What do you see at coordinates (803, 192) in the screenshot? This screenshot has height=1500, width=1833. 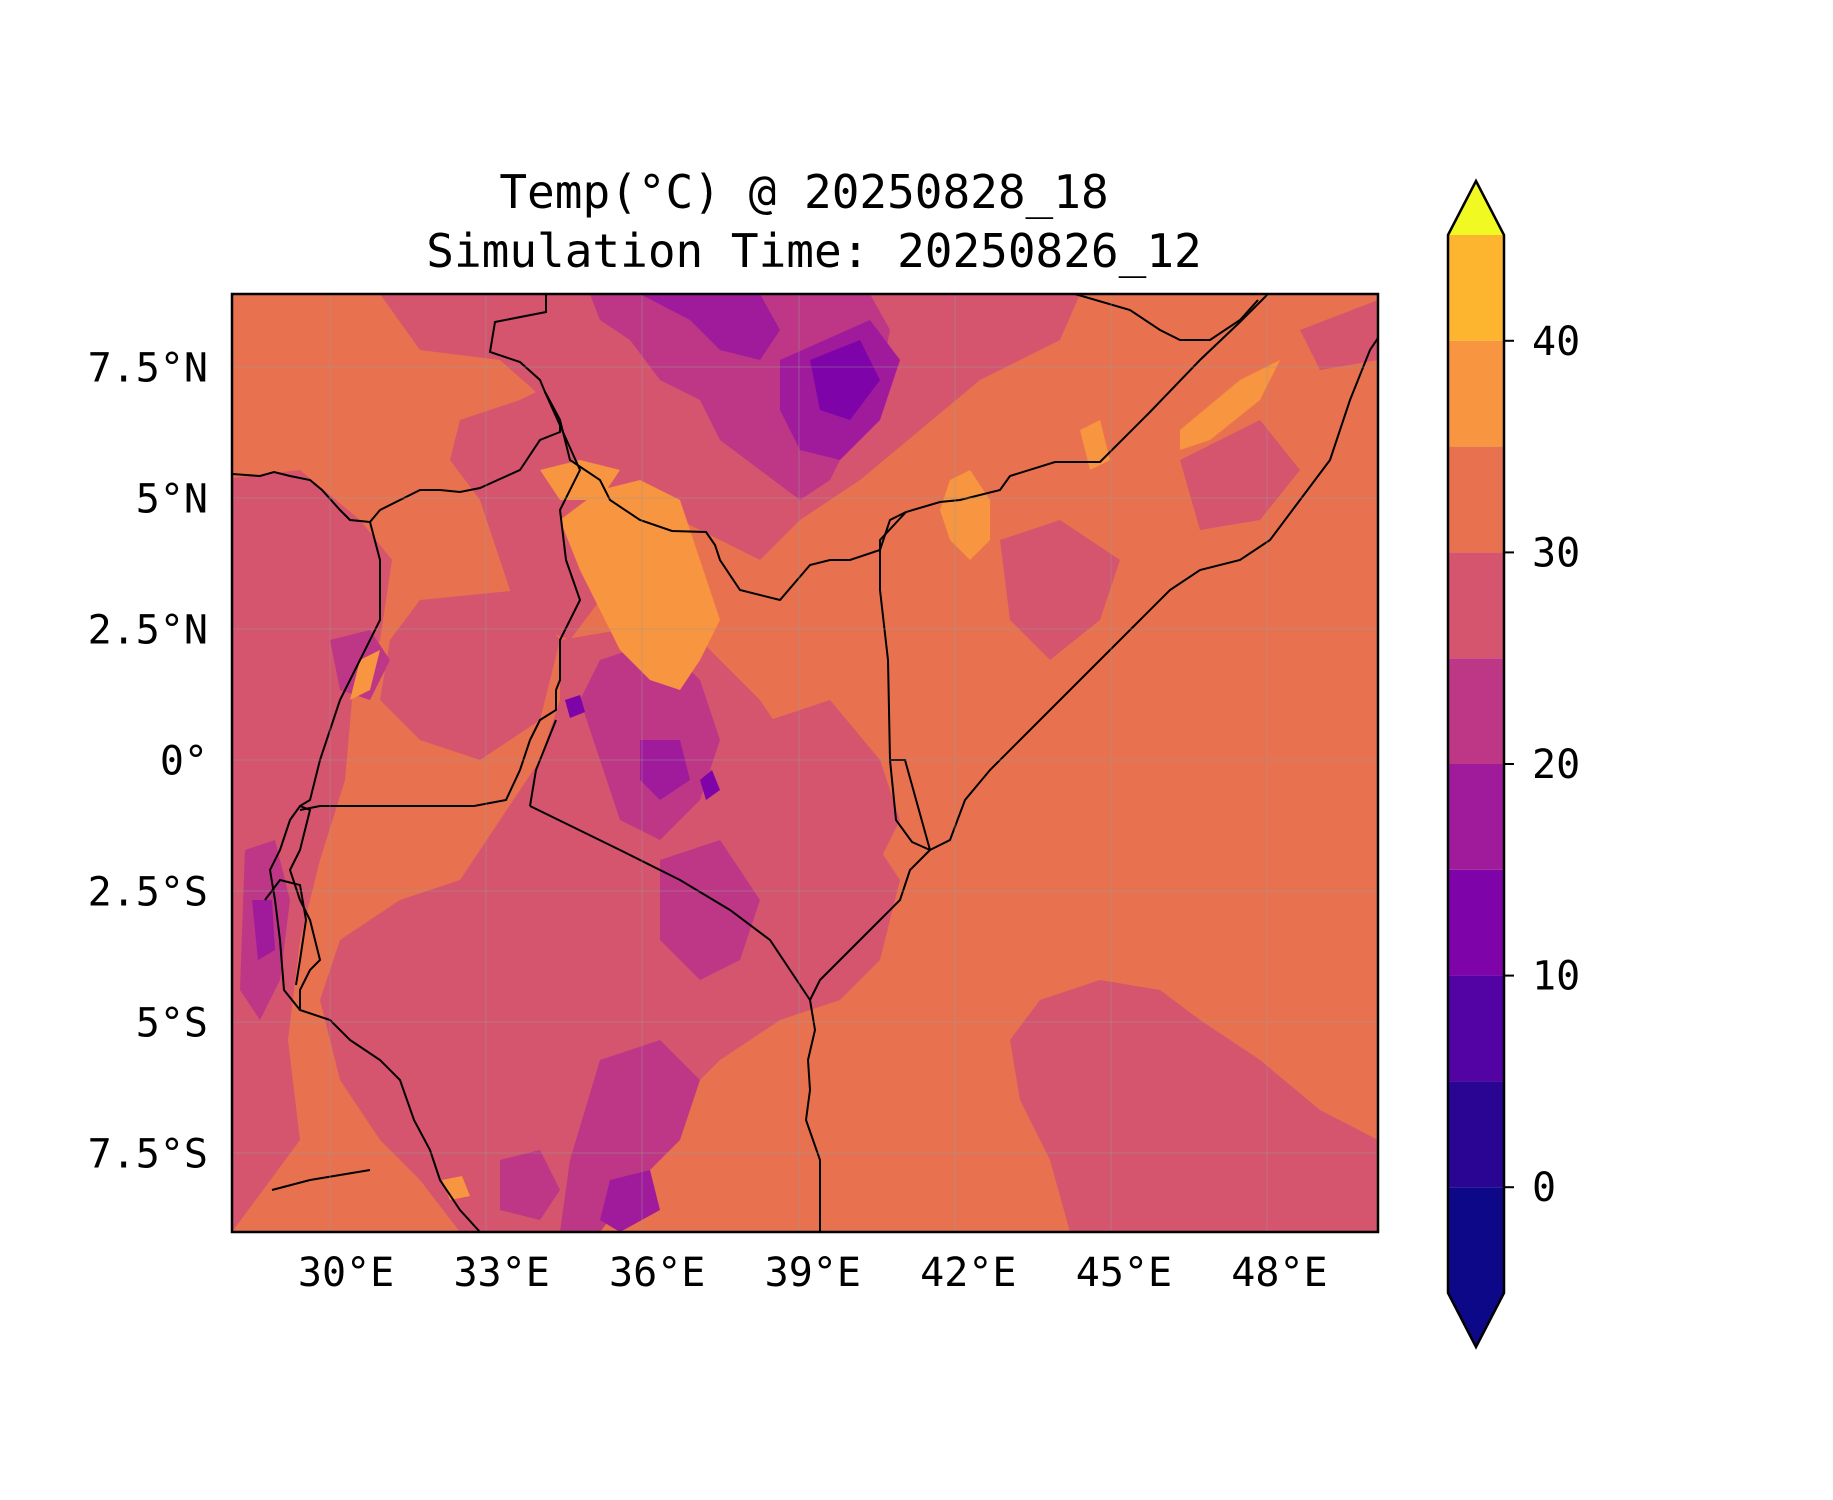 I see `title-line-1: Temp(°C) @ 20250828_18` at bounding box center [803, 192].